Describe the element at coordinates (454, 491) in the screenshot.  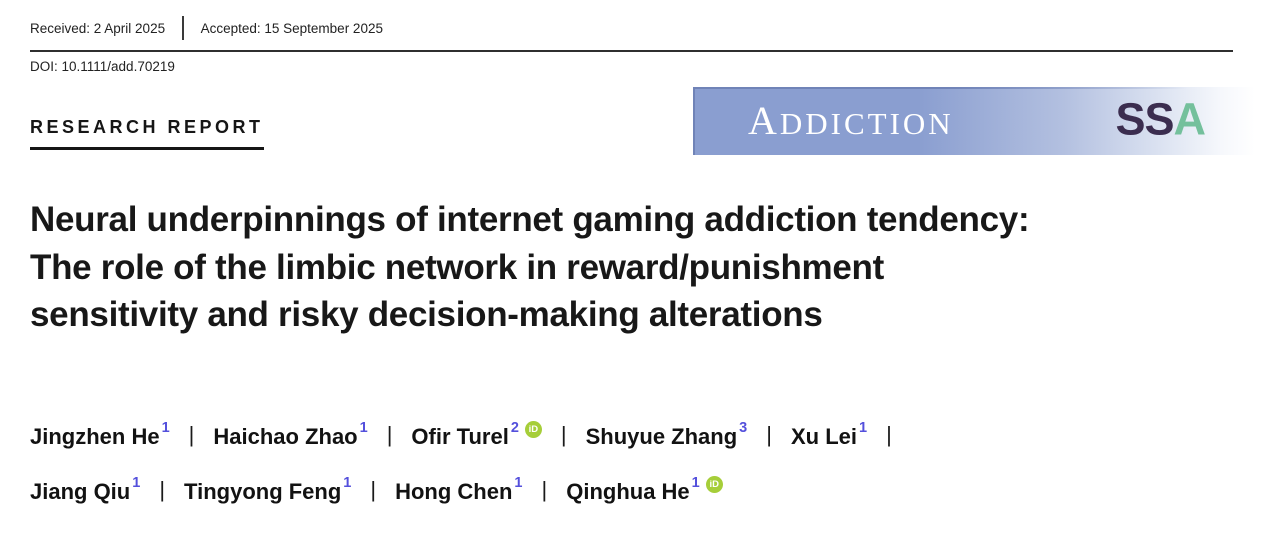
I see `author-name: Hong Chen` at that location.